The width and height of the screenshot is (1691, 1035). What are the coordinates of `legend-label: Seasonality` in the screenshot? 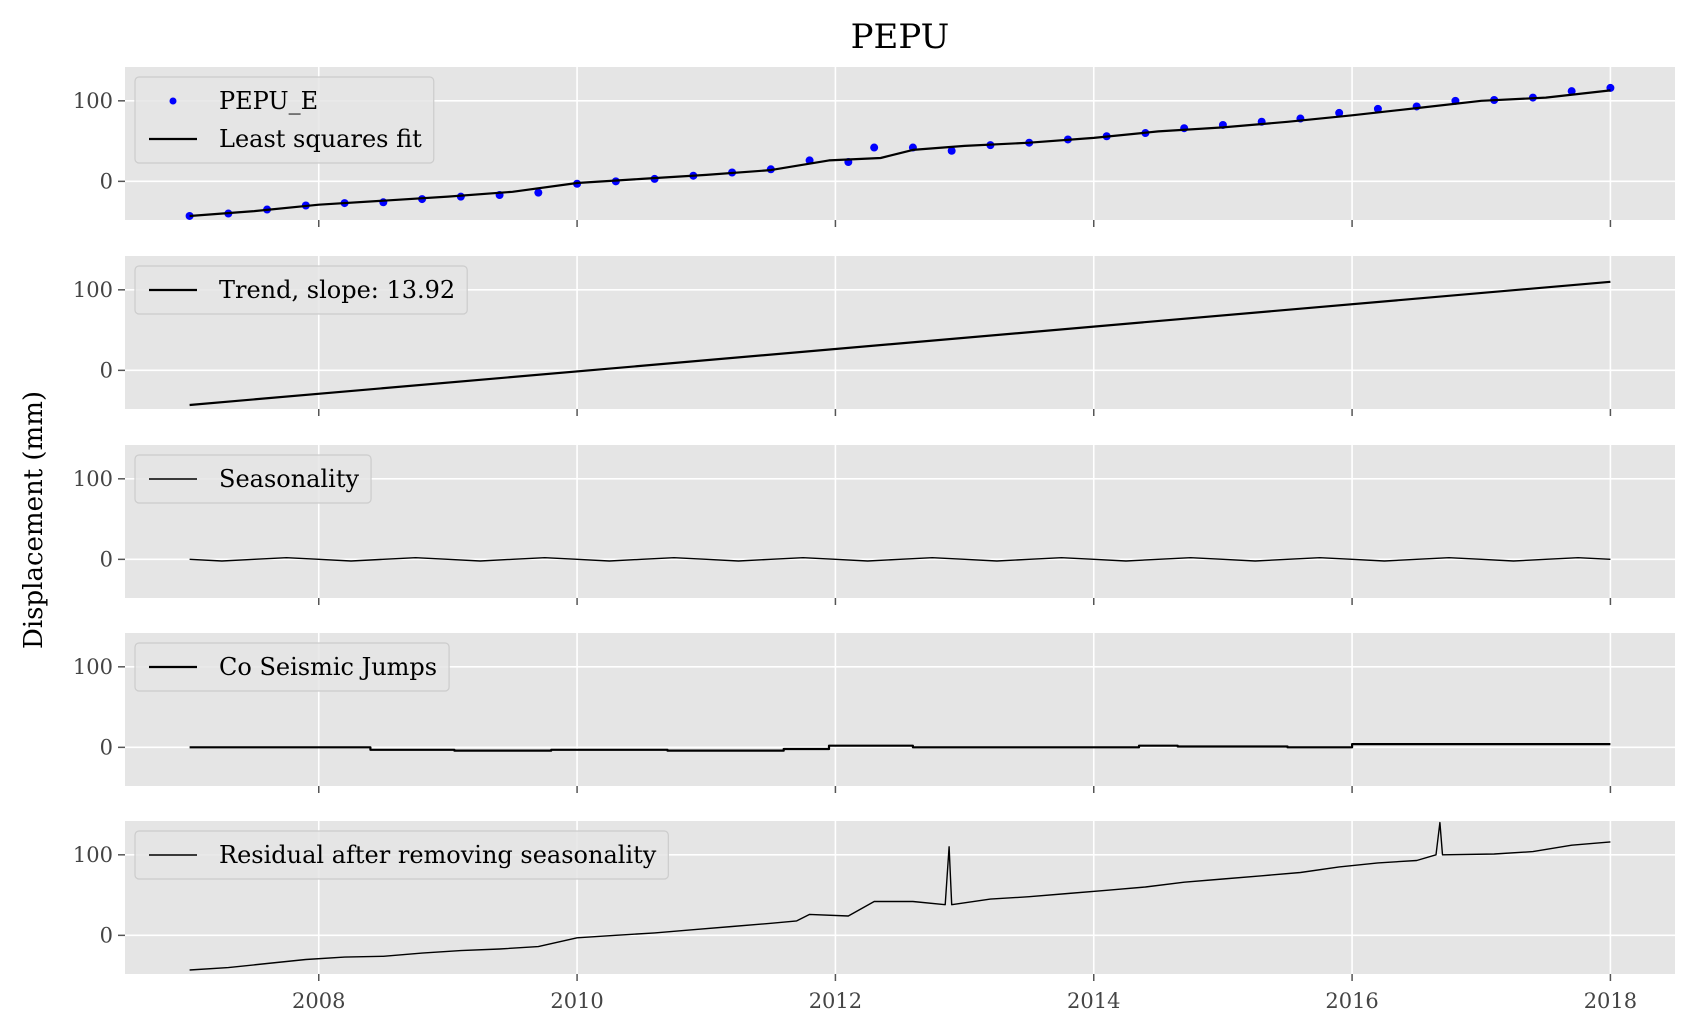 It's located at (289, 479).